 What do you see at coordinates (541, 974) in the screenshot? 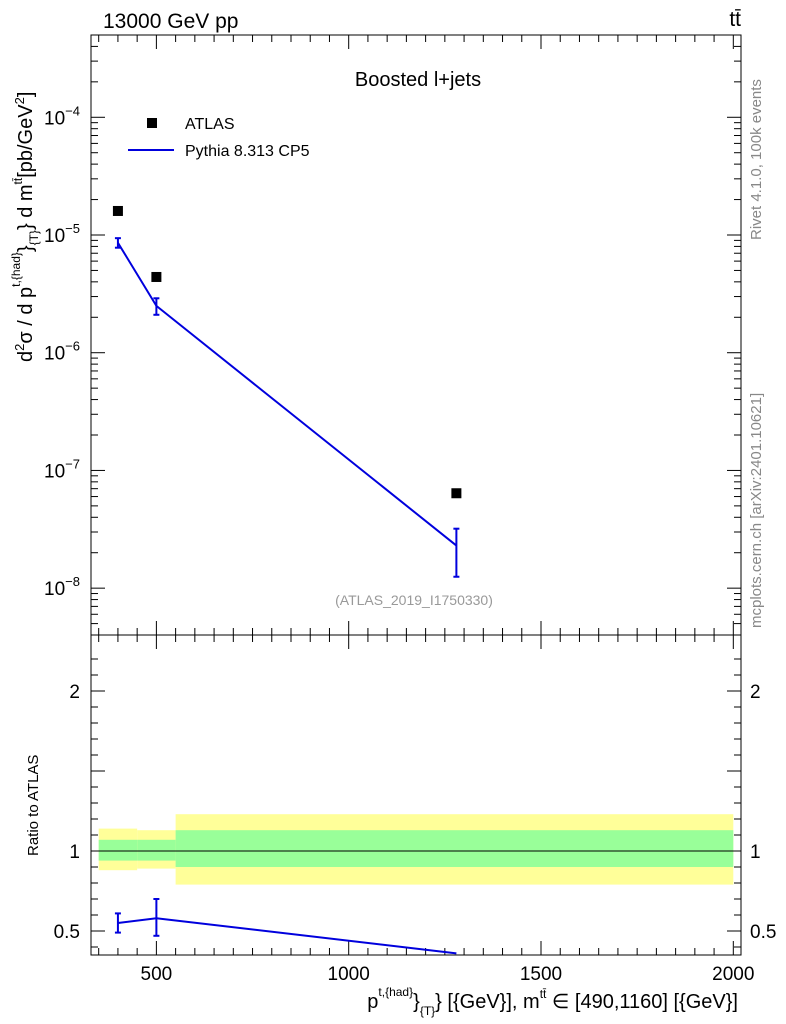
I see `x-tick-label: 1500` at bounding box center [541, 974].